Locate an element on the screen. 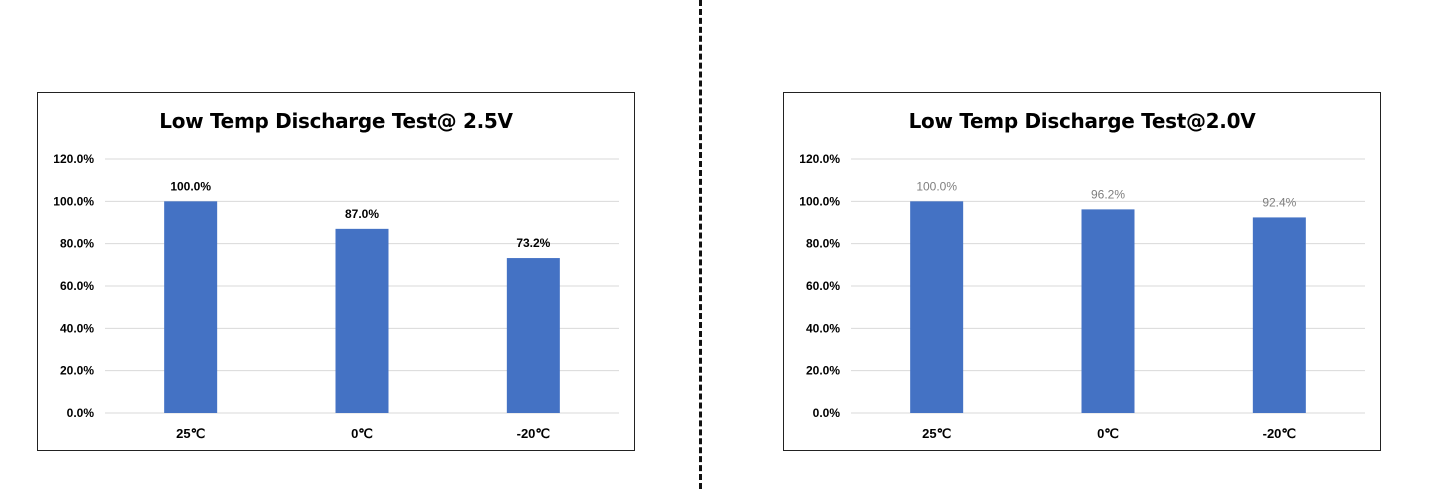  data-label: 73.2% is located at coordinates (533, 243).